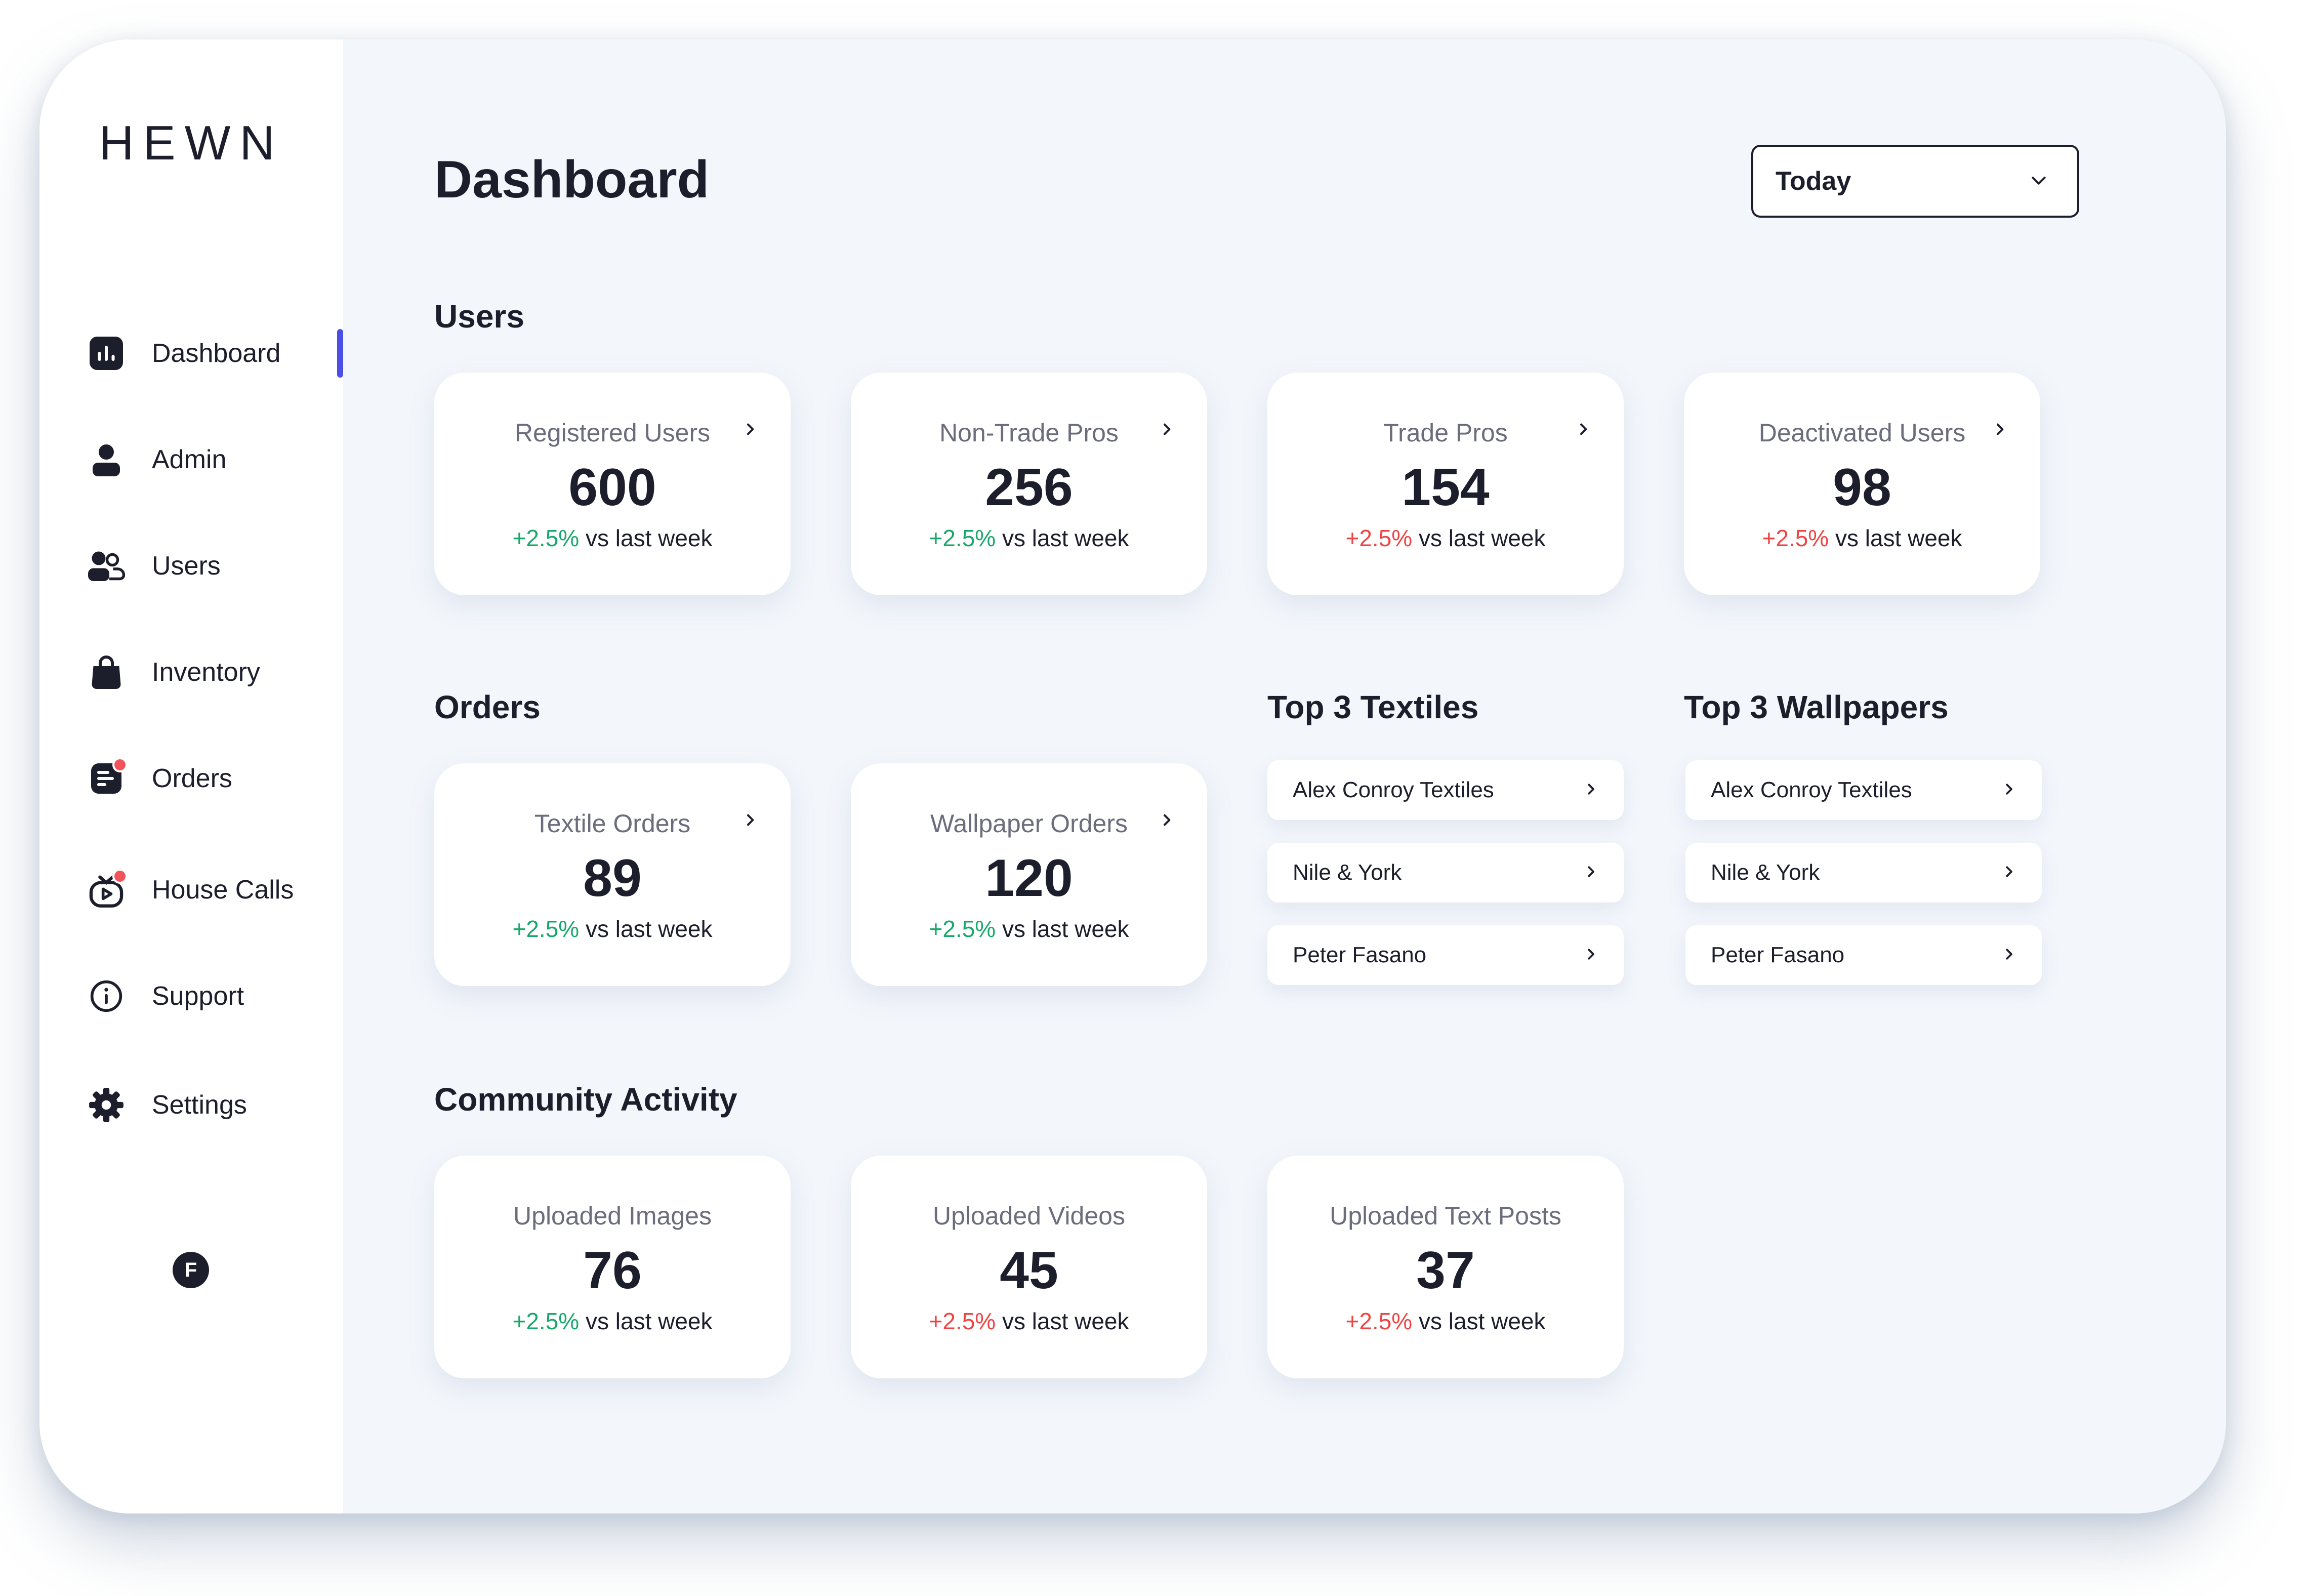  I want to click on card-title: Trade Pros, so click(1445, 433).